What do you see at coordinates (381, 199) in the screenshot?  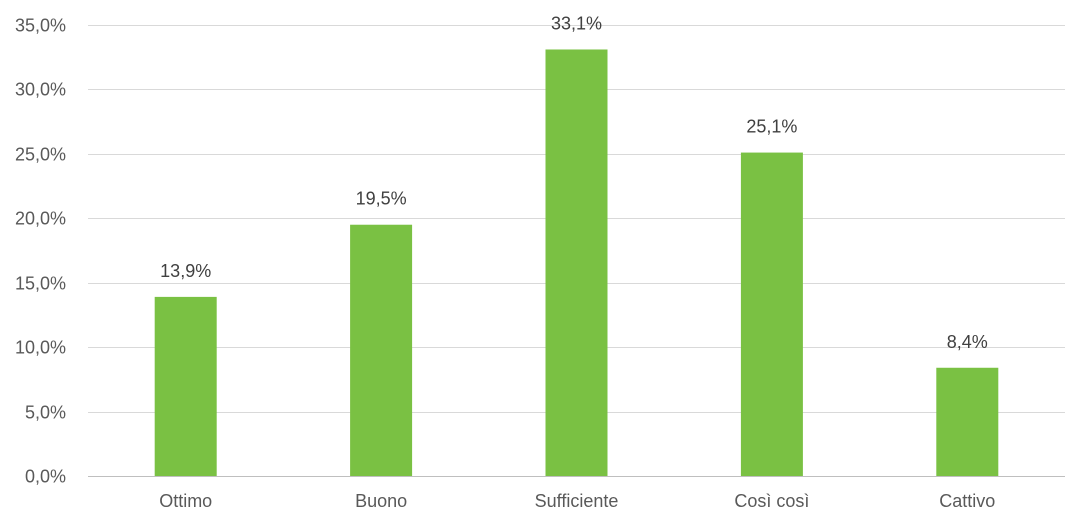 I see `bar-value-label: 19,5%` at bounding box center [381, 199].